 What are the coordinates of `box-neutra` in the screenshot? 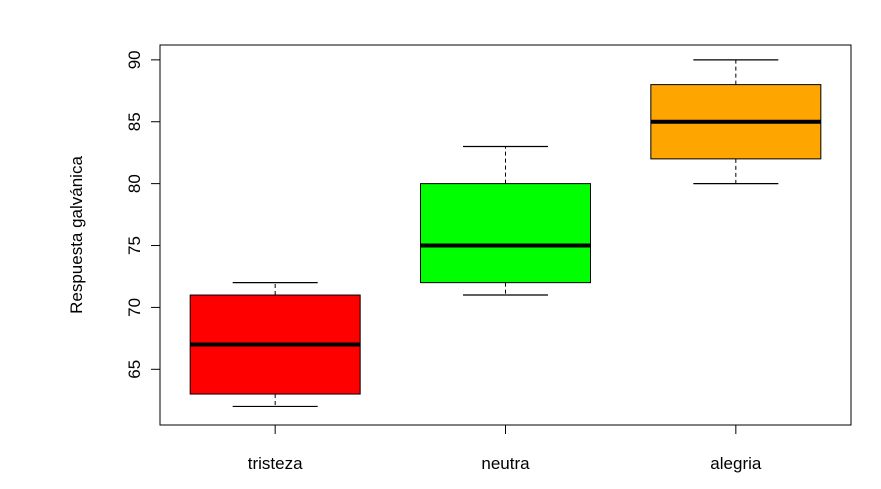 It's located at (505, 233).